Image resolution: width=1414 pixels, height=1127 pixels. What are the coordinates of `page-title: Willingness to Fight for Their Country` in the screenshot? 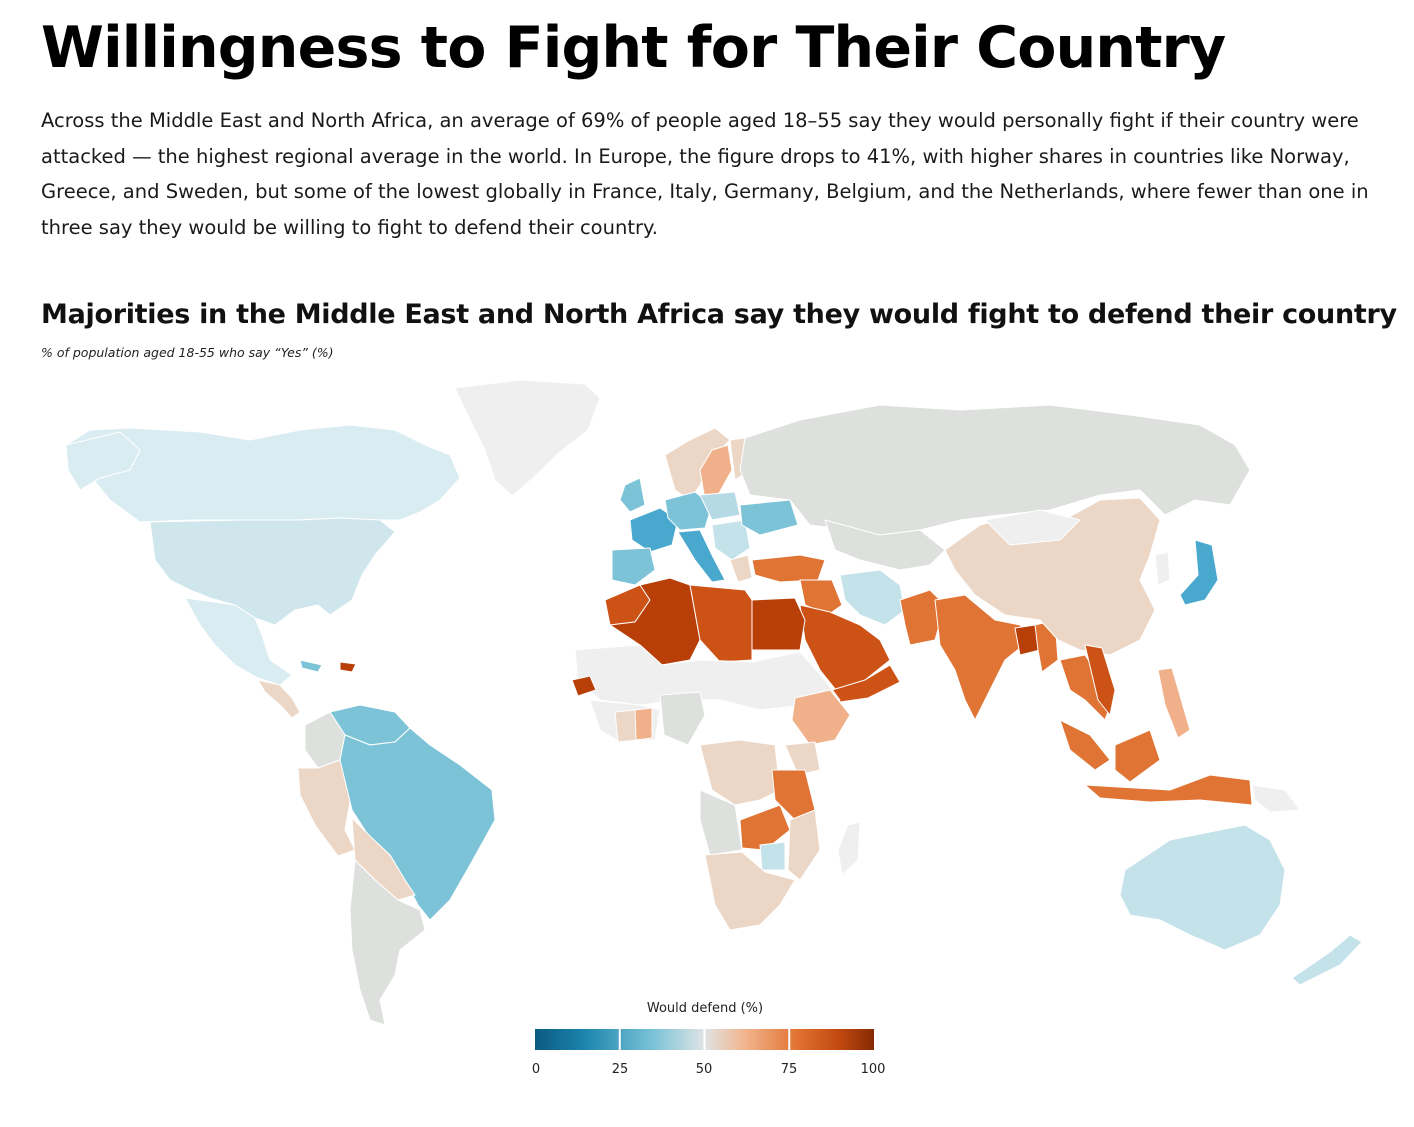 It's located at (633, 48).